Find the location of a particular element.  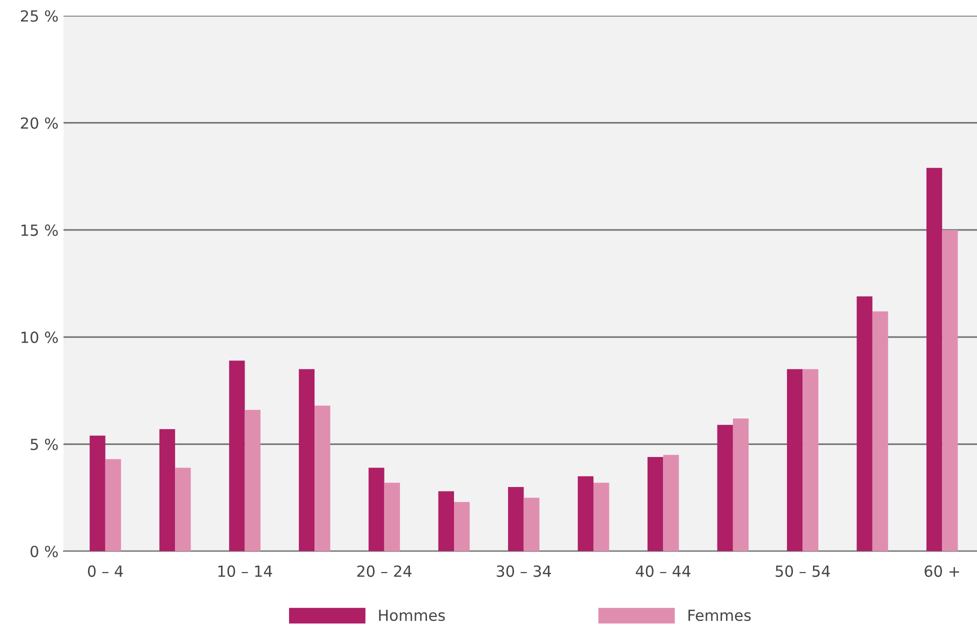

x-tick-label: 10 – 14 is located at coordinates (245, 571).